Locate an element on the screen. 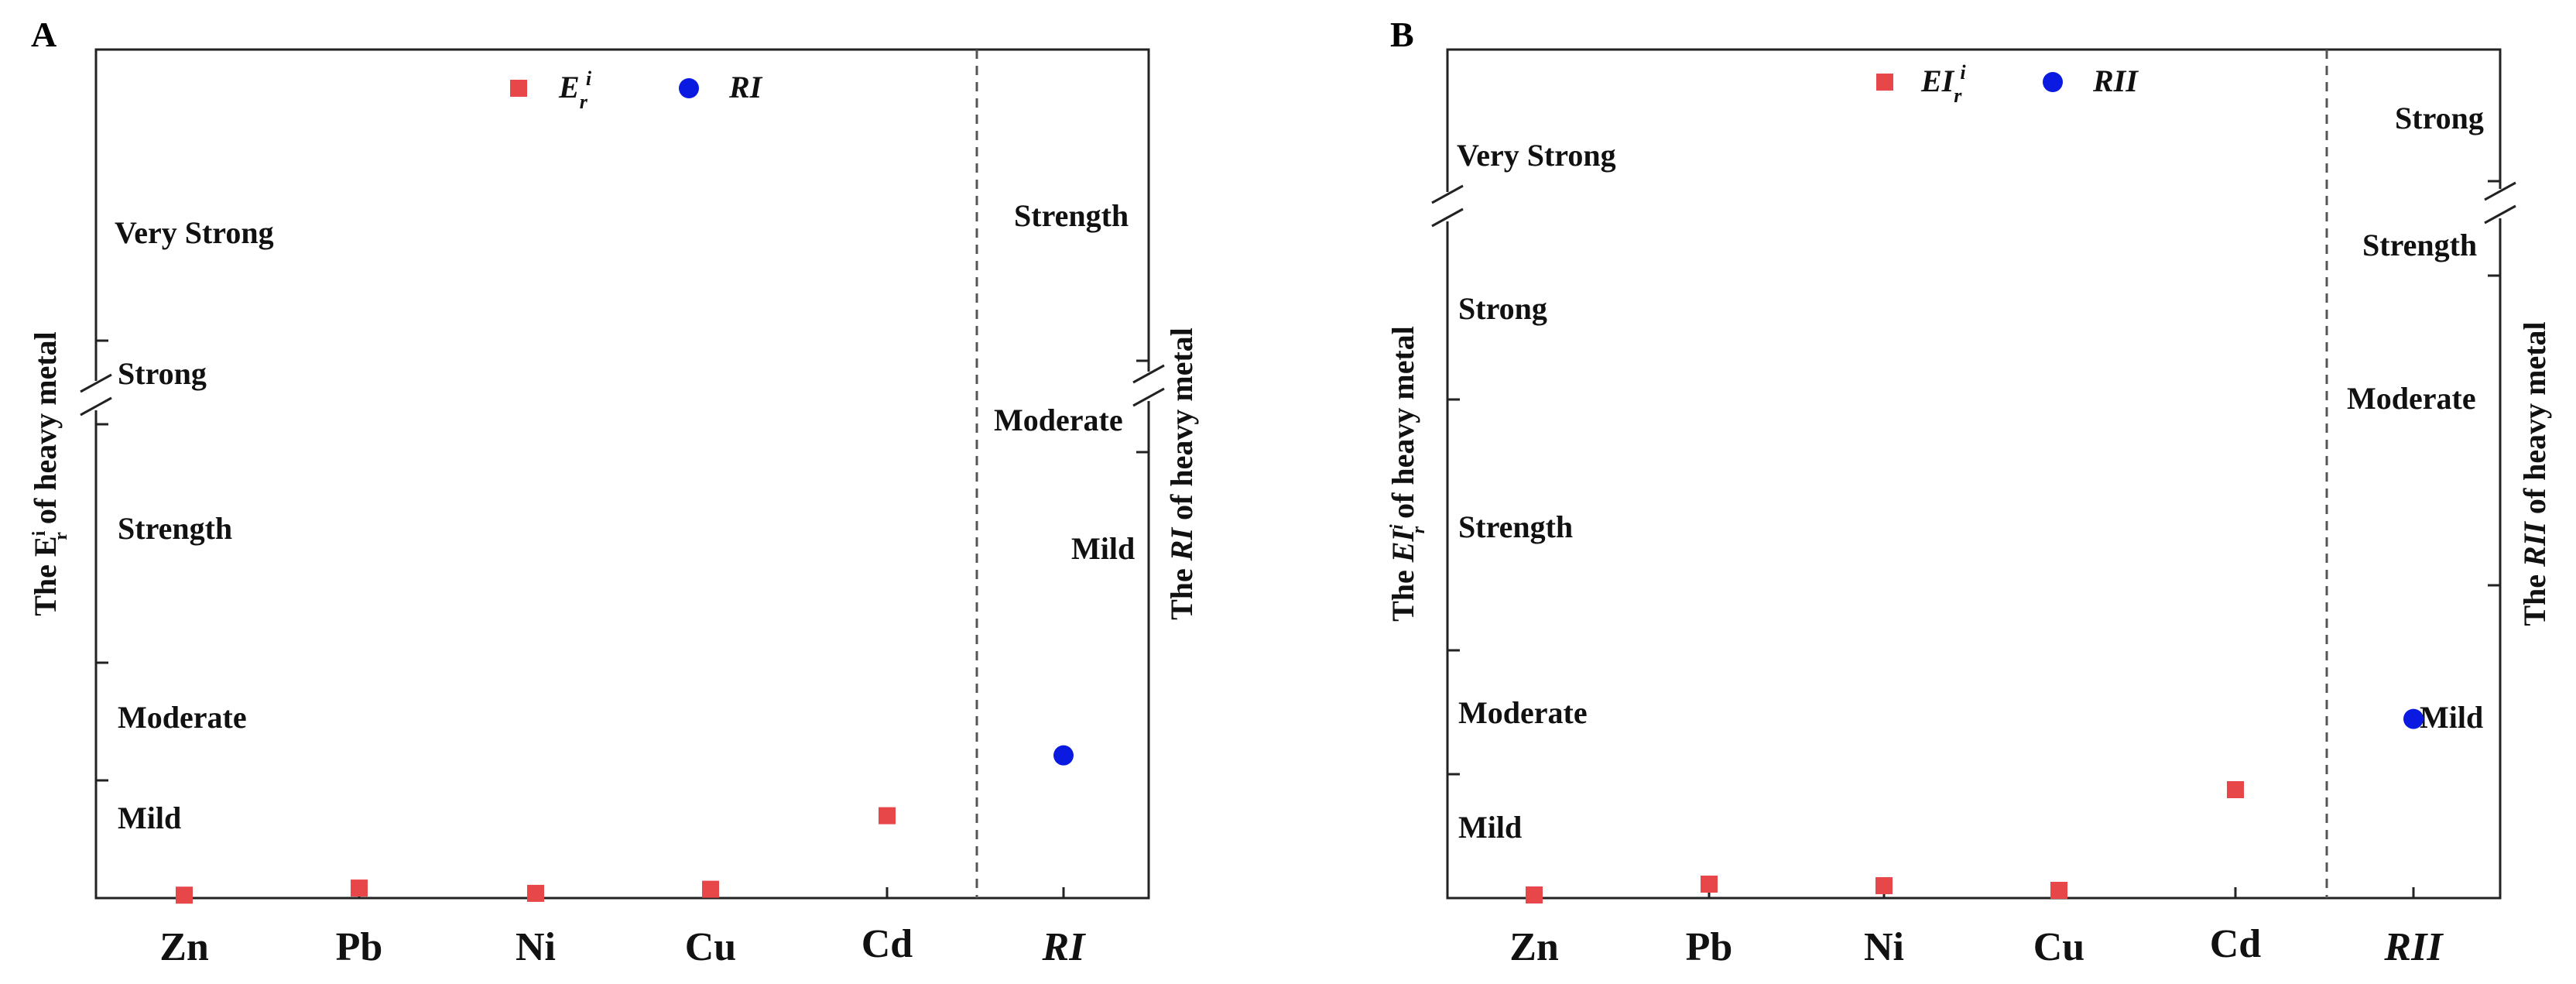  panel-a-legend: Eri RI is located at coordinates (636, 90).